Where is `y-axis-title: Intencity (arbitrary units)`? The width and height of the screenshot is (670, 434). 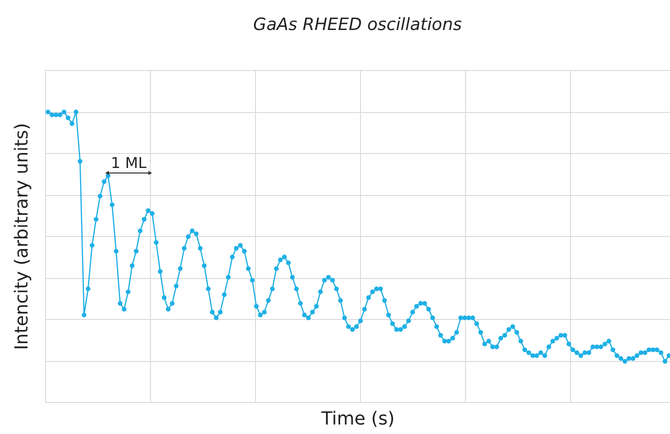 y-axis-title: Intencity (arbitrary units) is located at coordinates (22, 236).